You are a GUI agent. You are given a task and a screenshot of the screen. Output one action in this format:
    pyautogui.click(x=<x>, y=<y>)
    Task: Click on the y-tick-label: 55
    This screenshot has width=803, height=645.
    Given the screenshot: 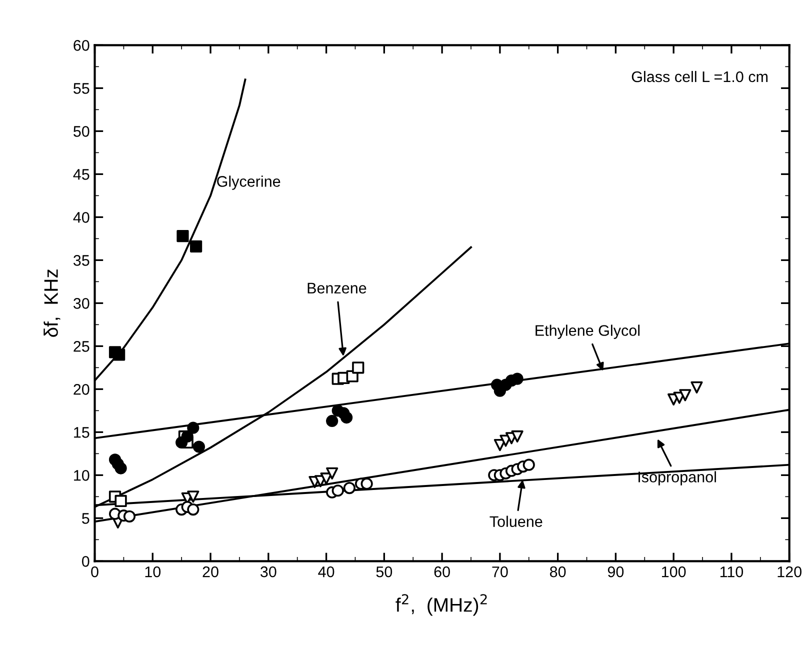 What is the action you would take?
    pyautogui.click(x=82, y=88)
    